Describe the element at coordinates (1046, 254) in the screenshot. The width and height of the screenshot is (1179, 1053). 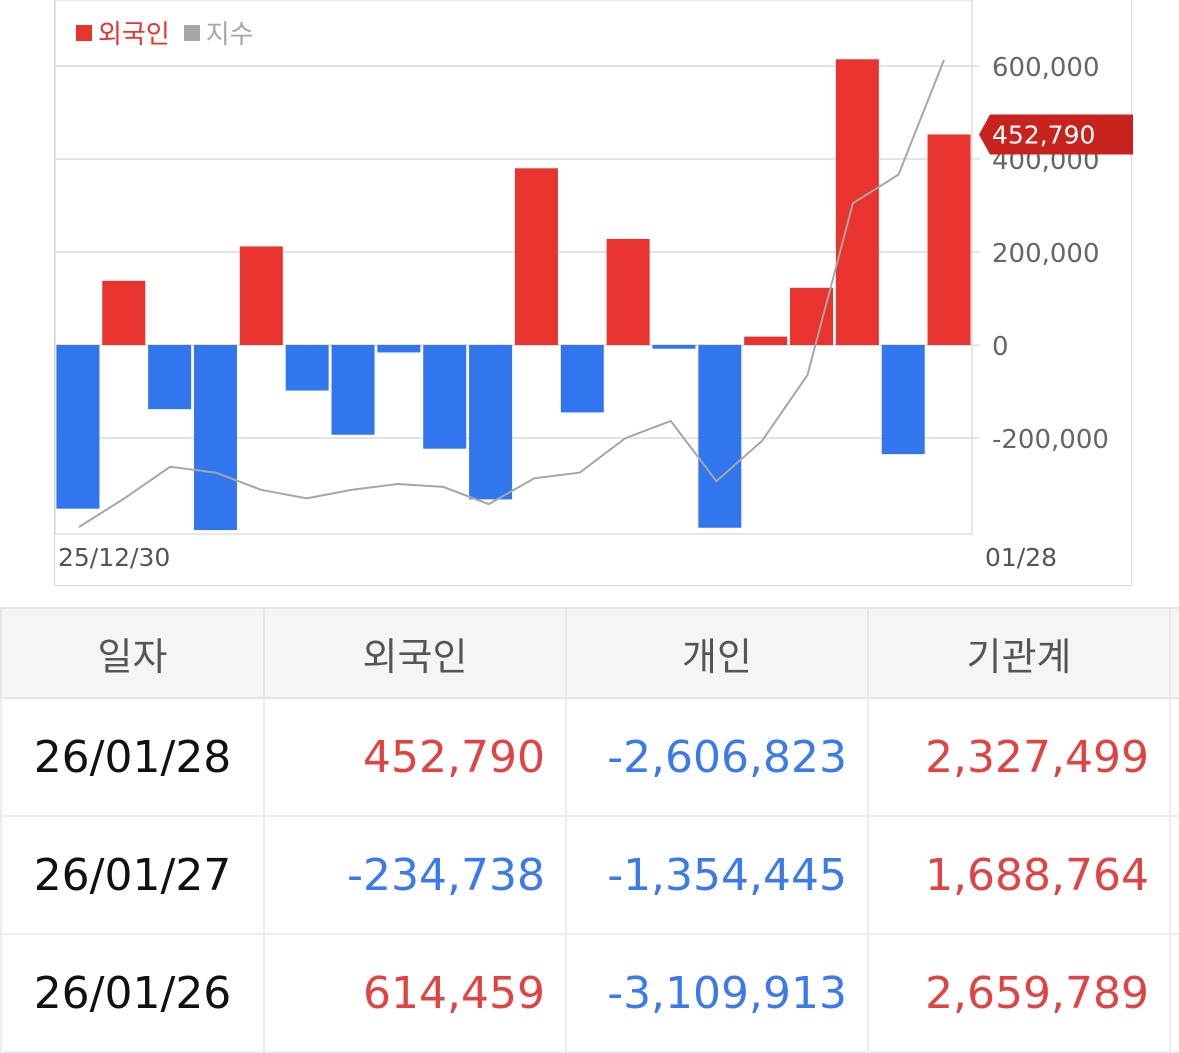
I see `y-tick-label: 200,000` at that location.